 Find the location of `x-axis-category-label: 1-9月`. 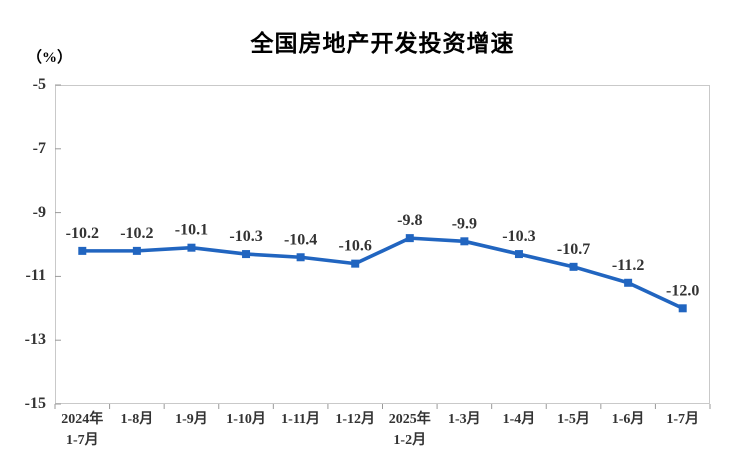

x-axis-category-label: 1-9月 is located at coordinates (191, 419).